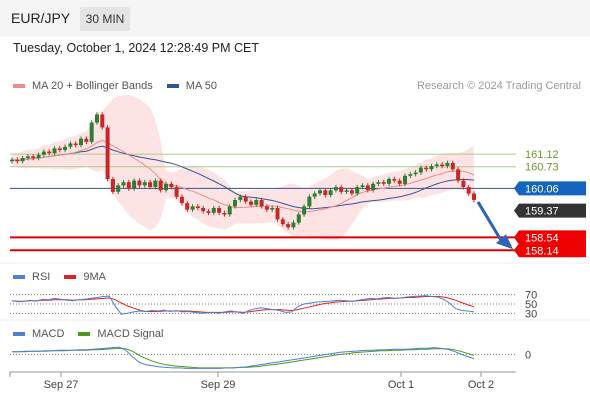 This screenshot has width=590, height=400. Describe the element at coordinates (84, 334) in the screenshot. I see `macd-signal-legend-swatch` at that location.